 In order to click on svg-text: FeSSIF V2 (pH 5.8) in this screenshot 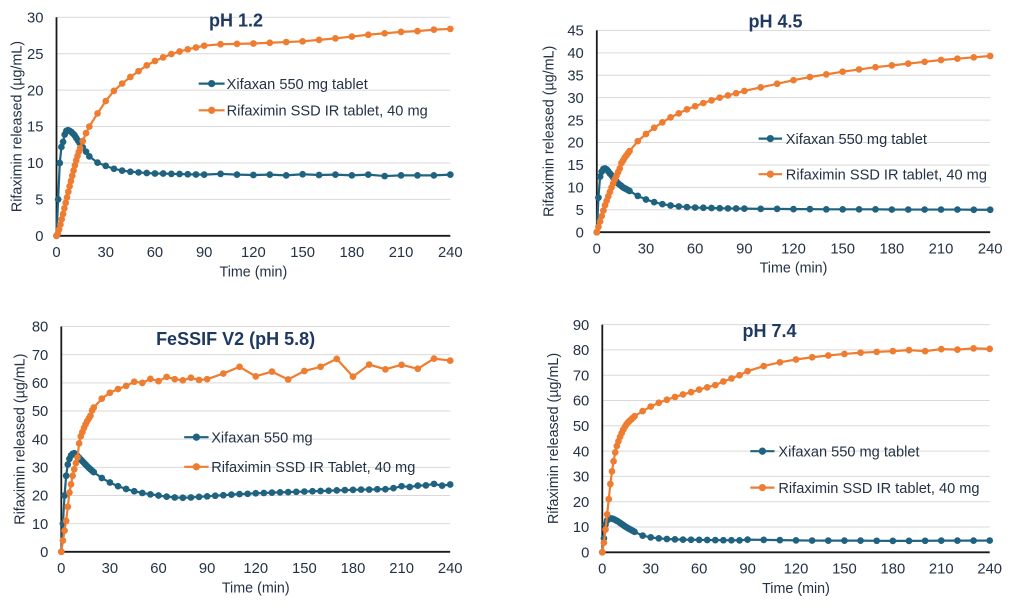, I will do `click(235, 339)`.